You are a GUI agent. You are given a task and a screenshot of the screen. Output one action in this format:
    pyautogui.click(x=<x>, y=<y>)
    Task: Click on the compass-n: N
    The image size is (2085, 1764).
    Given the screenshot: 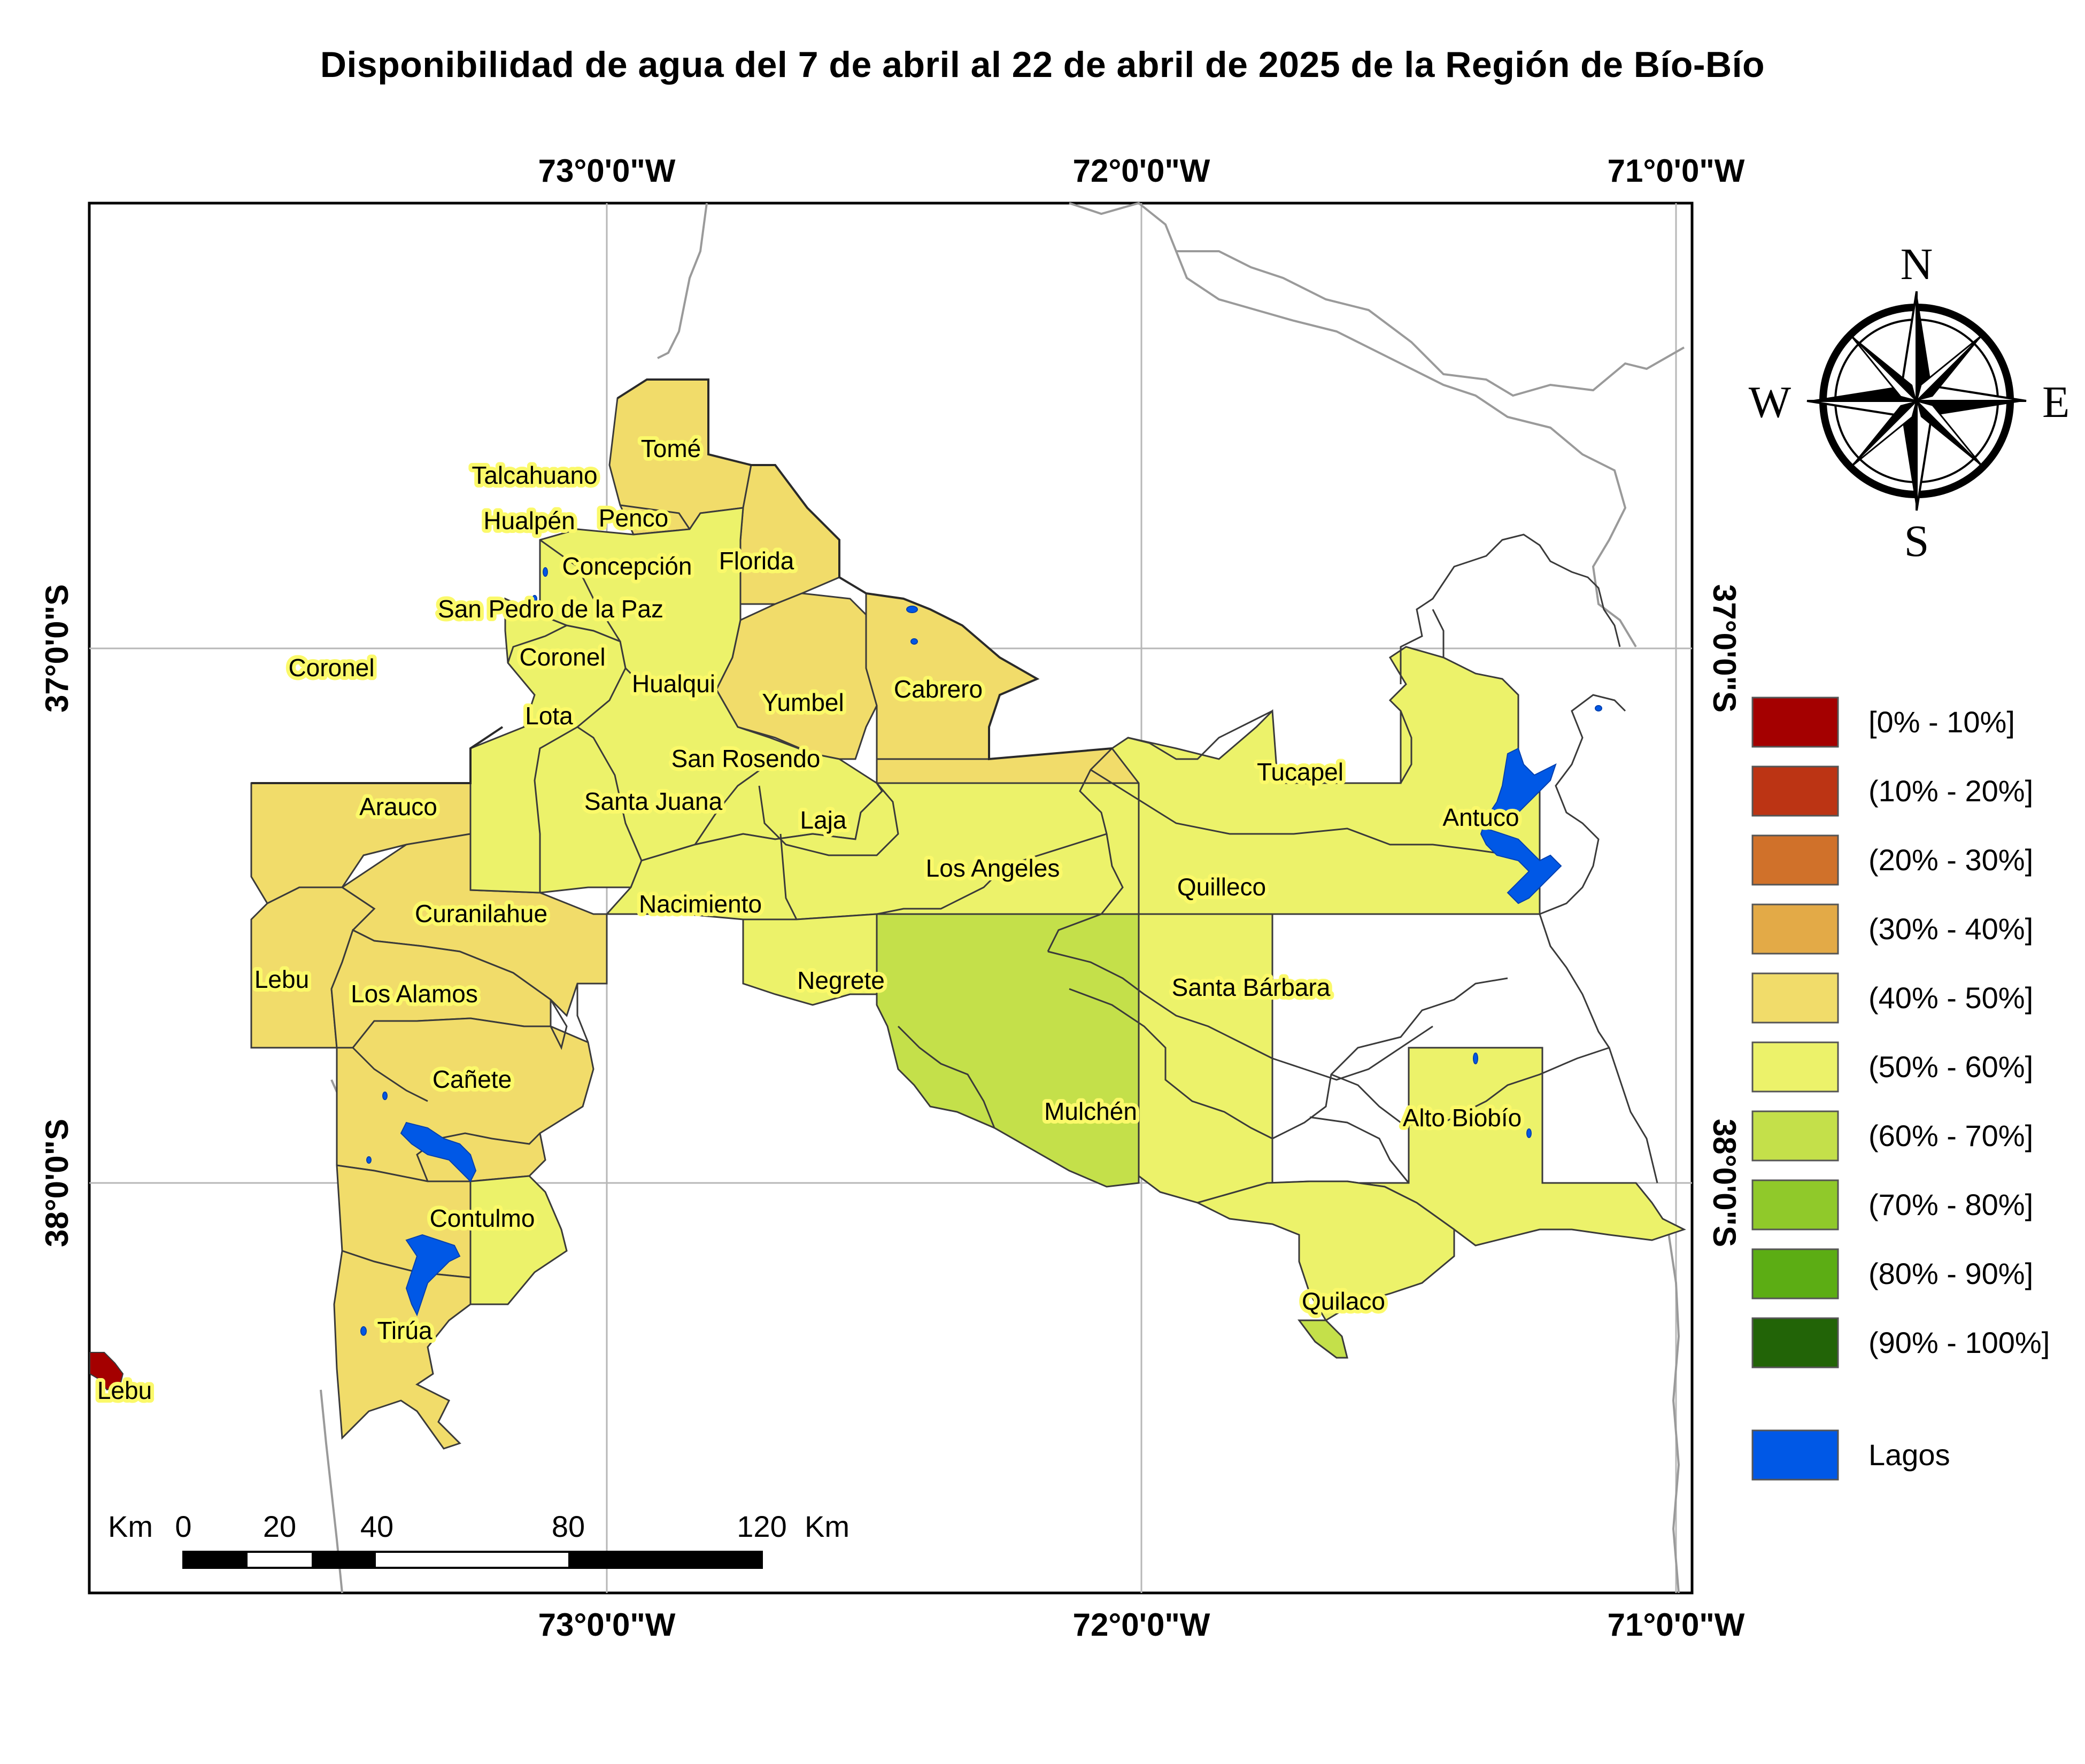 What is the action you would take?
    pyautogui.click(x=1917, y=264)
    